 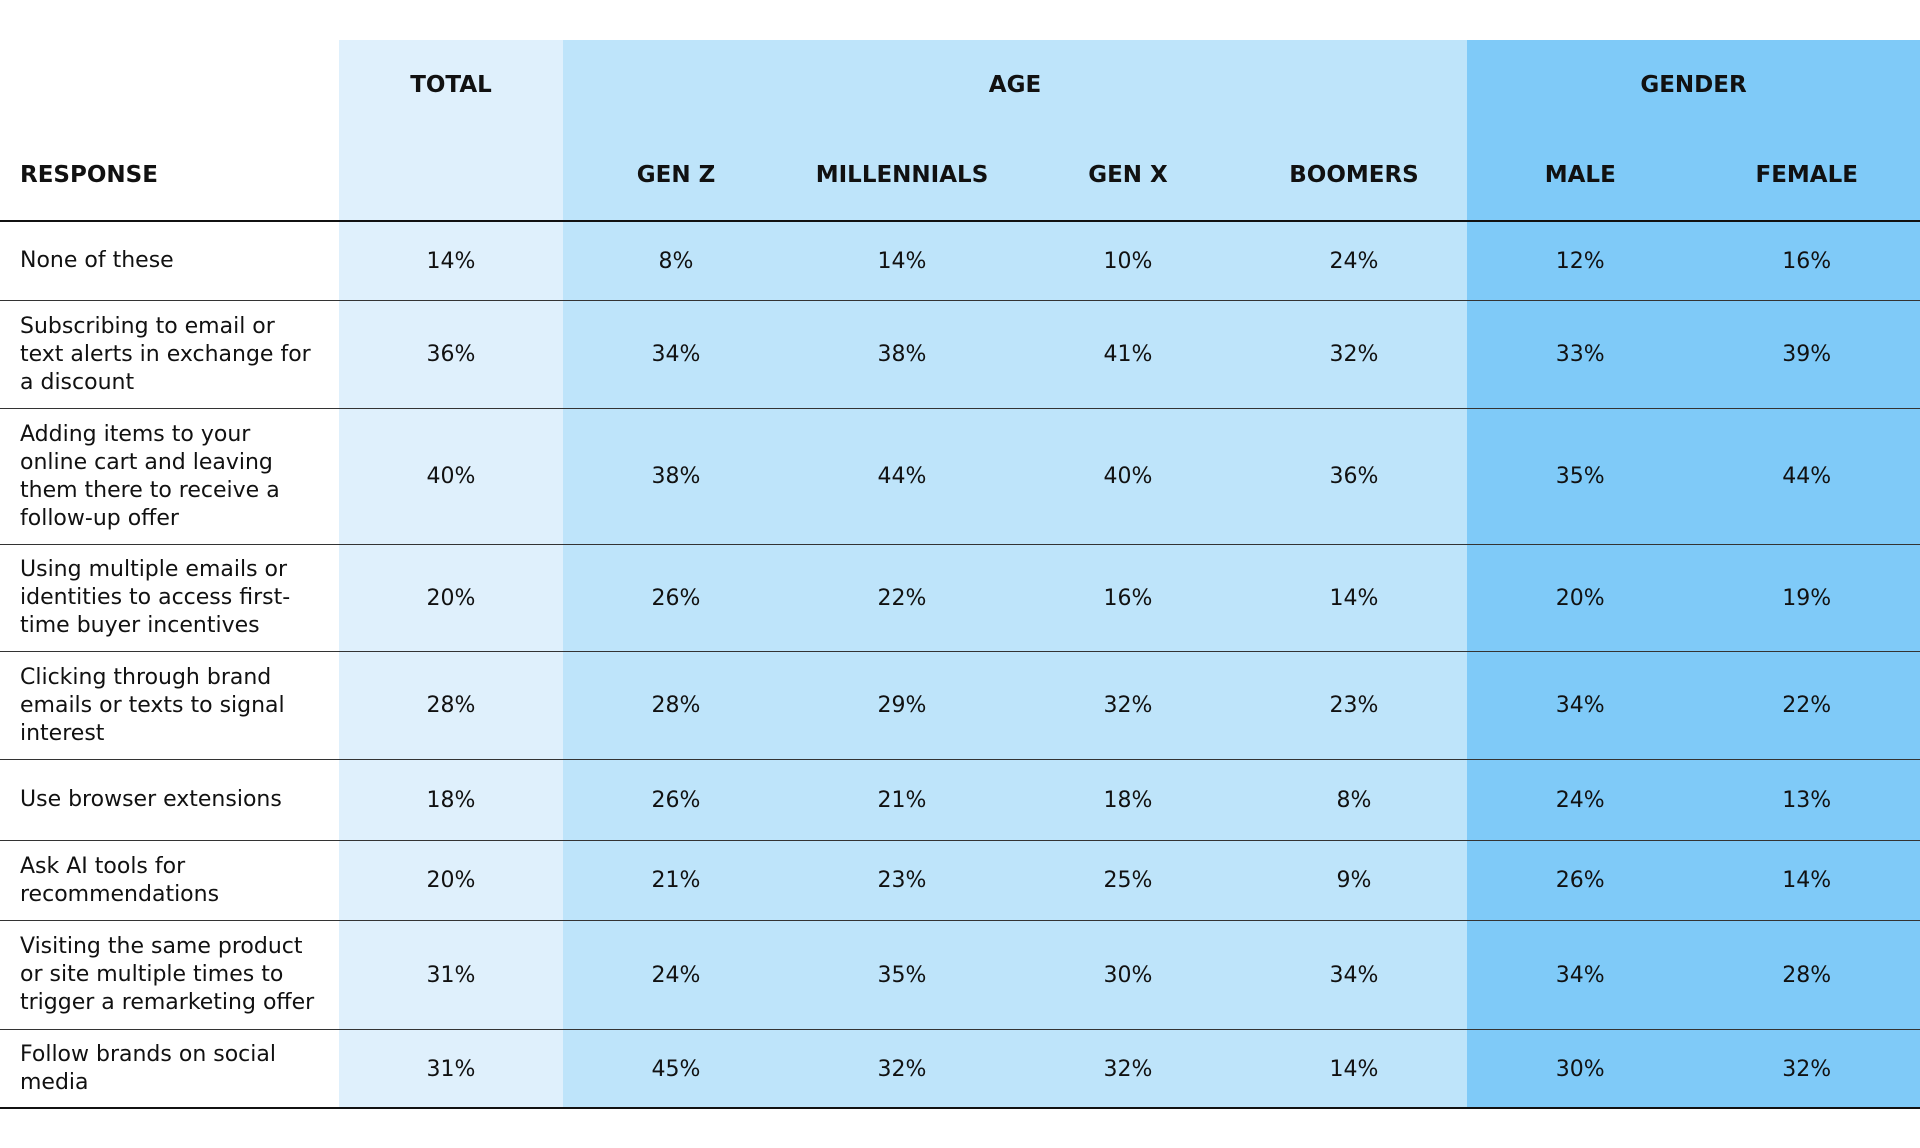 What do you see at coordinates (1128, 175) in the screenshot?
I see `column-header: GEN X` at bounding box center [1128, 175].